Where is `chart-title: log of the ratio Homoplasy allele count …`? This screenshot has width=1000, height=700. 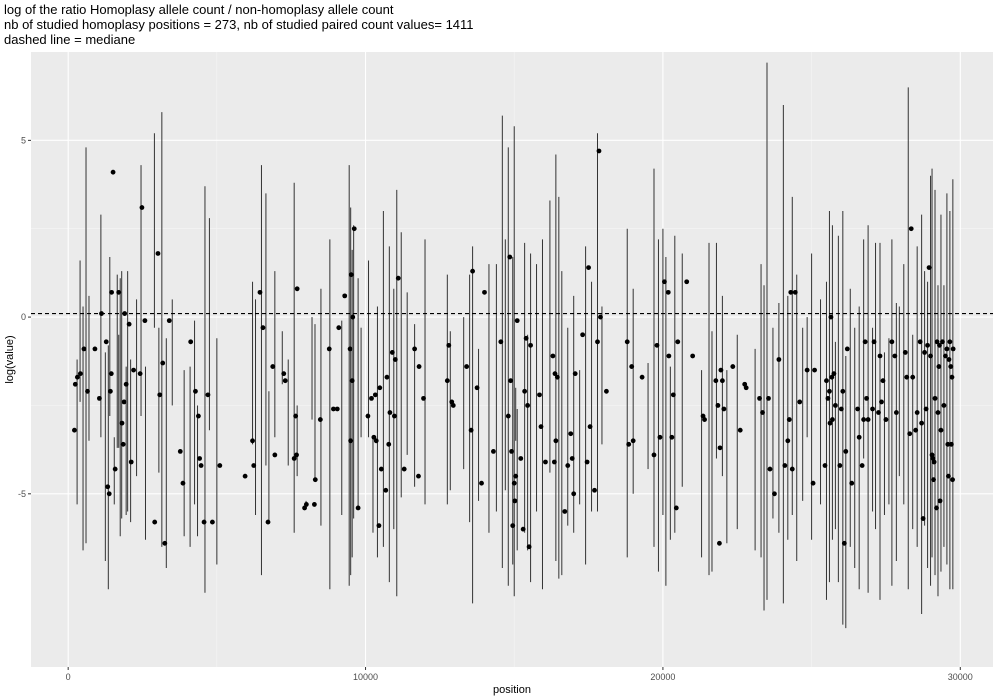 chart-title: log of the ratio Homoplasy allele count … is located at coordinates (199, 9).